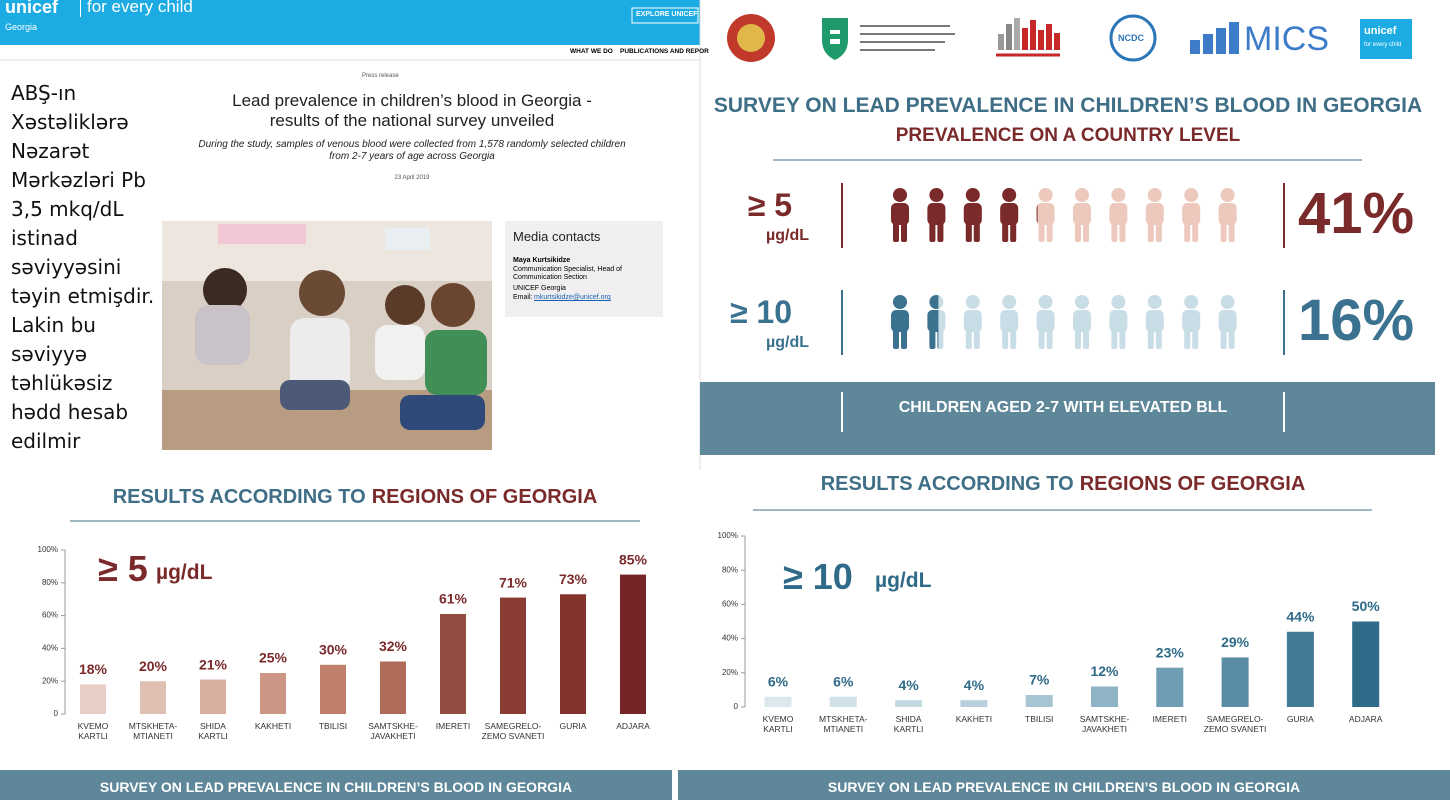 This screenshot has width=1450, height=800. What do you see at coordinates (760, 312) in the screenshot?
I see `threshold: ≥ 10` at bounding box center [760, 312].